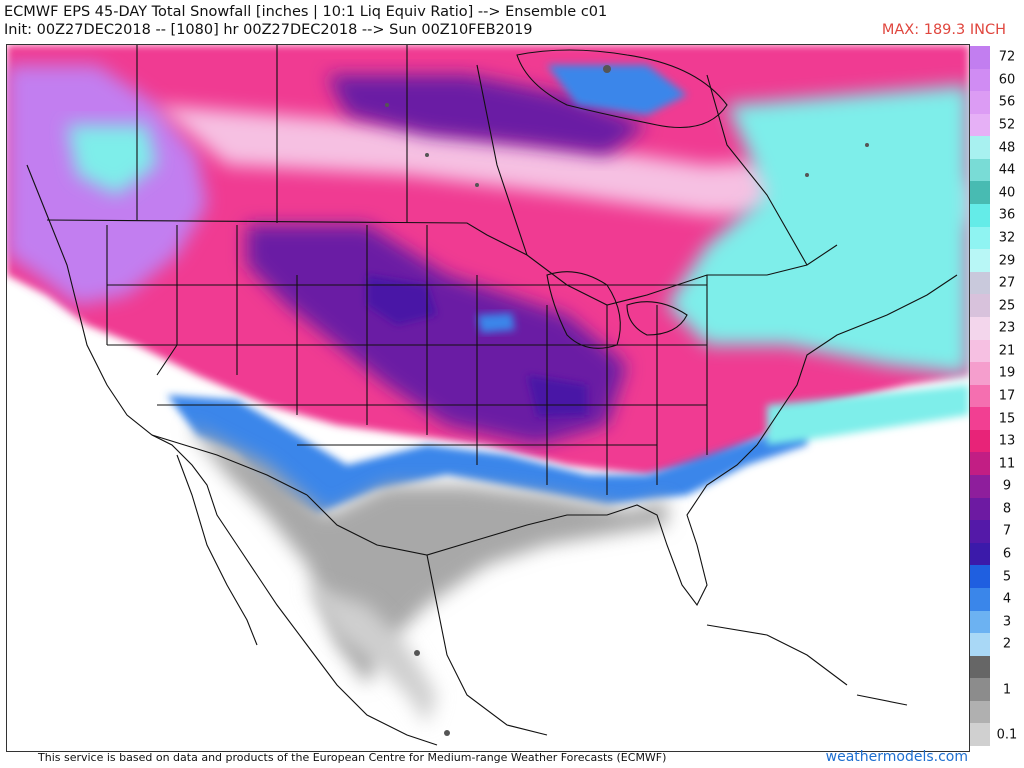  Describe the element at coordinates (997, 644) in the screenshot. I see `legend-entry: 2` at that location.